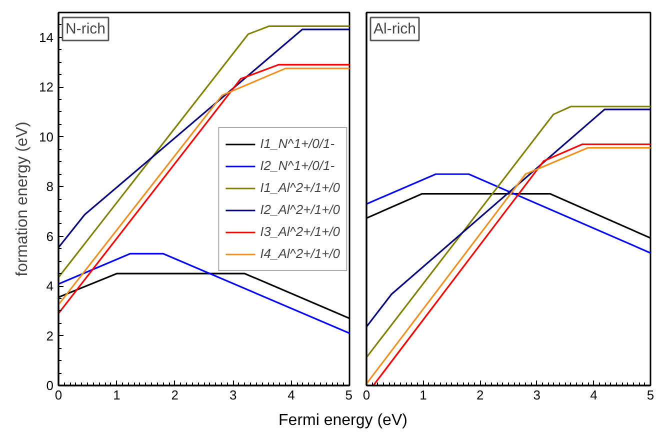  What do you see at coordinates (50, 236) in the screenshot?
I see `y-tick-label: 6` at bounding box center [50, 236].